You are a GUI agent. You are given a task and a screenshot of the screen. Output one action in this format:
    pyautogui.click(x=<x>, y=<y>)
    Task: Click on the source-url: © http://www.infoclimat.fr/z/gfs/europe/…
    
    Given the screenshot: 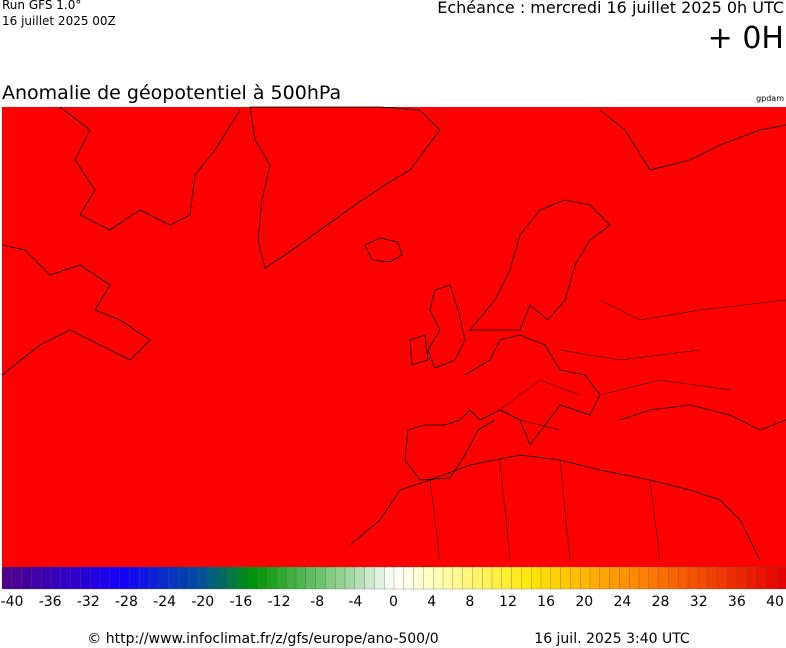 What is the action you would take?
    pyautogui.click(x=262, y=639)
    